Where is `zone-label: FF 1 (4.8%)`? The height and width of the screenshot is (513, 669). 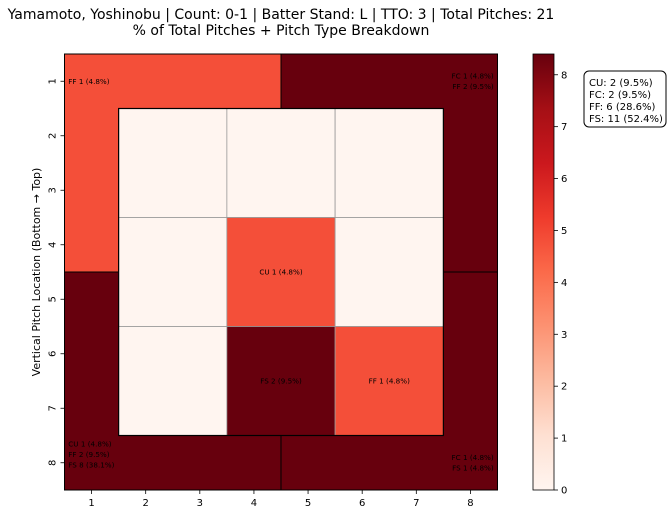 zone-label: FF 1 (4.8%) is located at coordinates (88, 81).